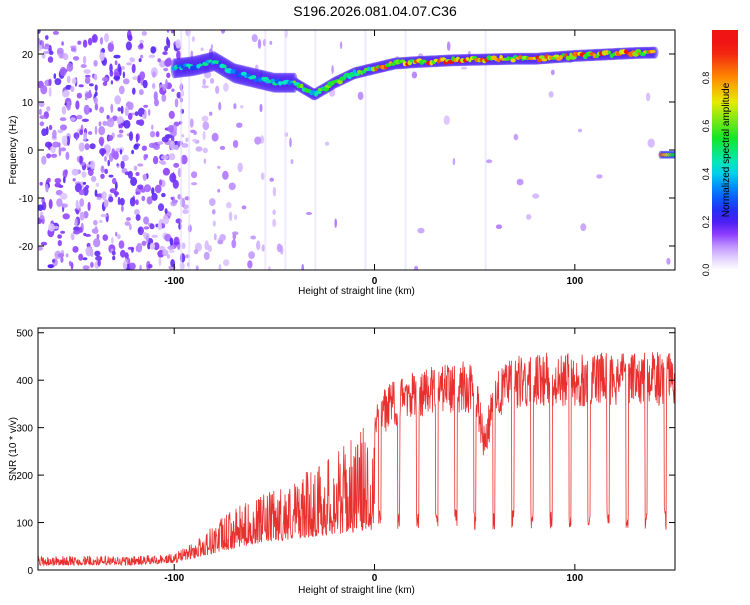 Image resolution: width=750 pixels, height=605 pixels. I want to click on colorbar-tick-label: 0.6, so click(706, 126).